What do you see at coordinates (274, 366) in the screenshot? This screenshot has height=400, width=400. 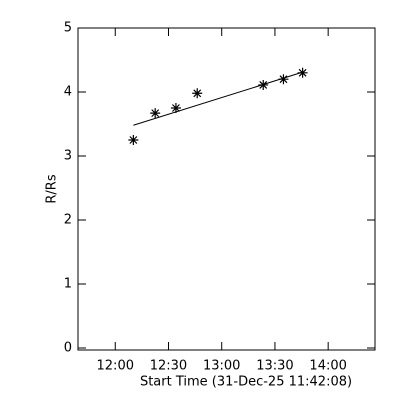 I see `x-tick-label: 13:30` at bounding box center [274, 366].